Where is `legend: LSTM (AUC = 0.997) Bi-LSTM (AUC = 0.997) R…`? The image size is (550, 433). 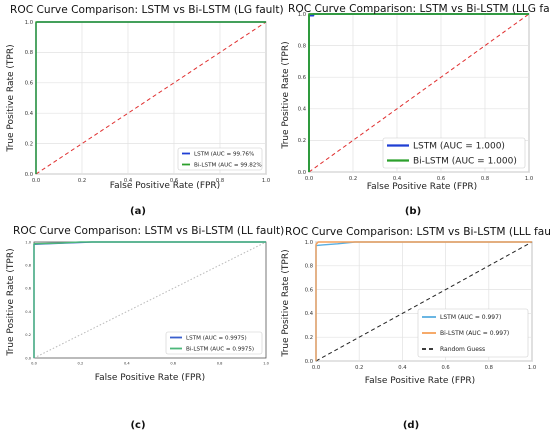 legend: LSTM (AUC = 0.997) Bi-LSTM (AUC = 0.997) R… is located at coordinates (473, 333).